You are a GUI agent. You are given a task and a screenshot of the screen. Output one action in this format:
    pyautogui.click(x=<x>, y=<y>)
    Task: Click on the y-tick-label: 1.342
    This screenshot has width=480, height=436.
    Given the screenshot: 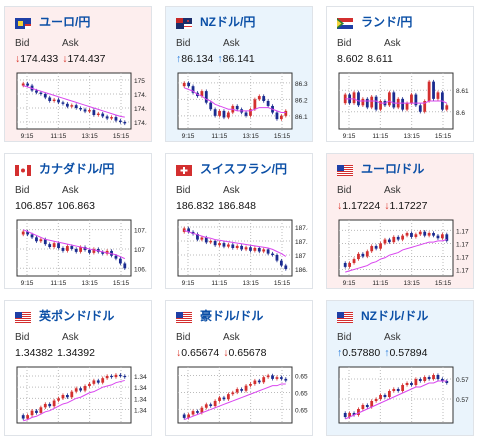 What is the action you would take?
    pyautogui.click(x=140, y=399)
    